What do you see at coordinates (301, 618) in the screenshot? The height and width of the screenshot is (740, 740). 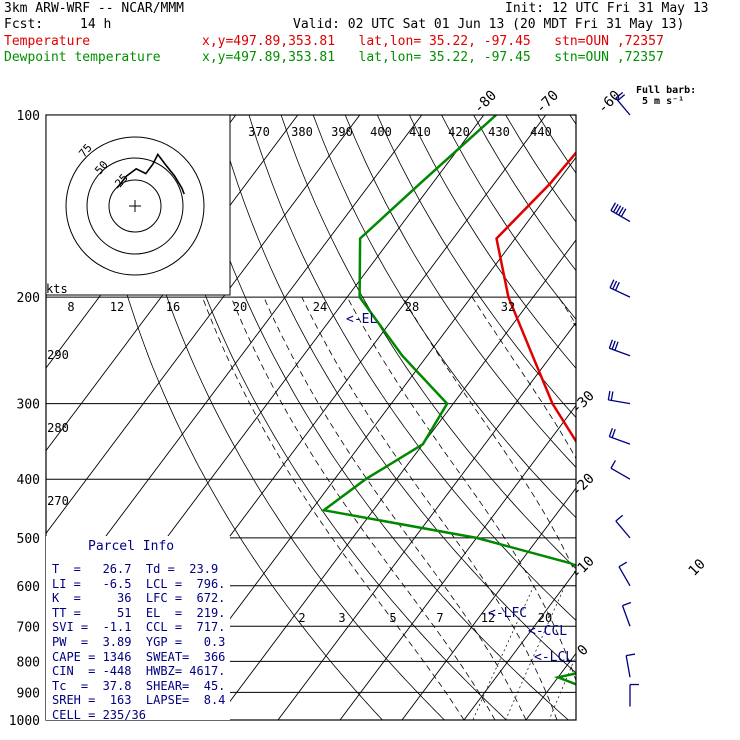 I see `mixing-ratio-label: 2` at bounding box center [301, 618].